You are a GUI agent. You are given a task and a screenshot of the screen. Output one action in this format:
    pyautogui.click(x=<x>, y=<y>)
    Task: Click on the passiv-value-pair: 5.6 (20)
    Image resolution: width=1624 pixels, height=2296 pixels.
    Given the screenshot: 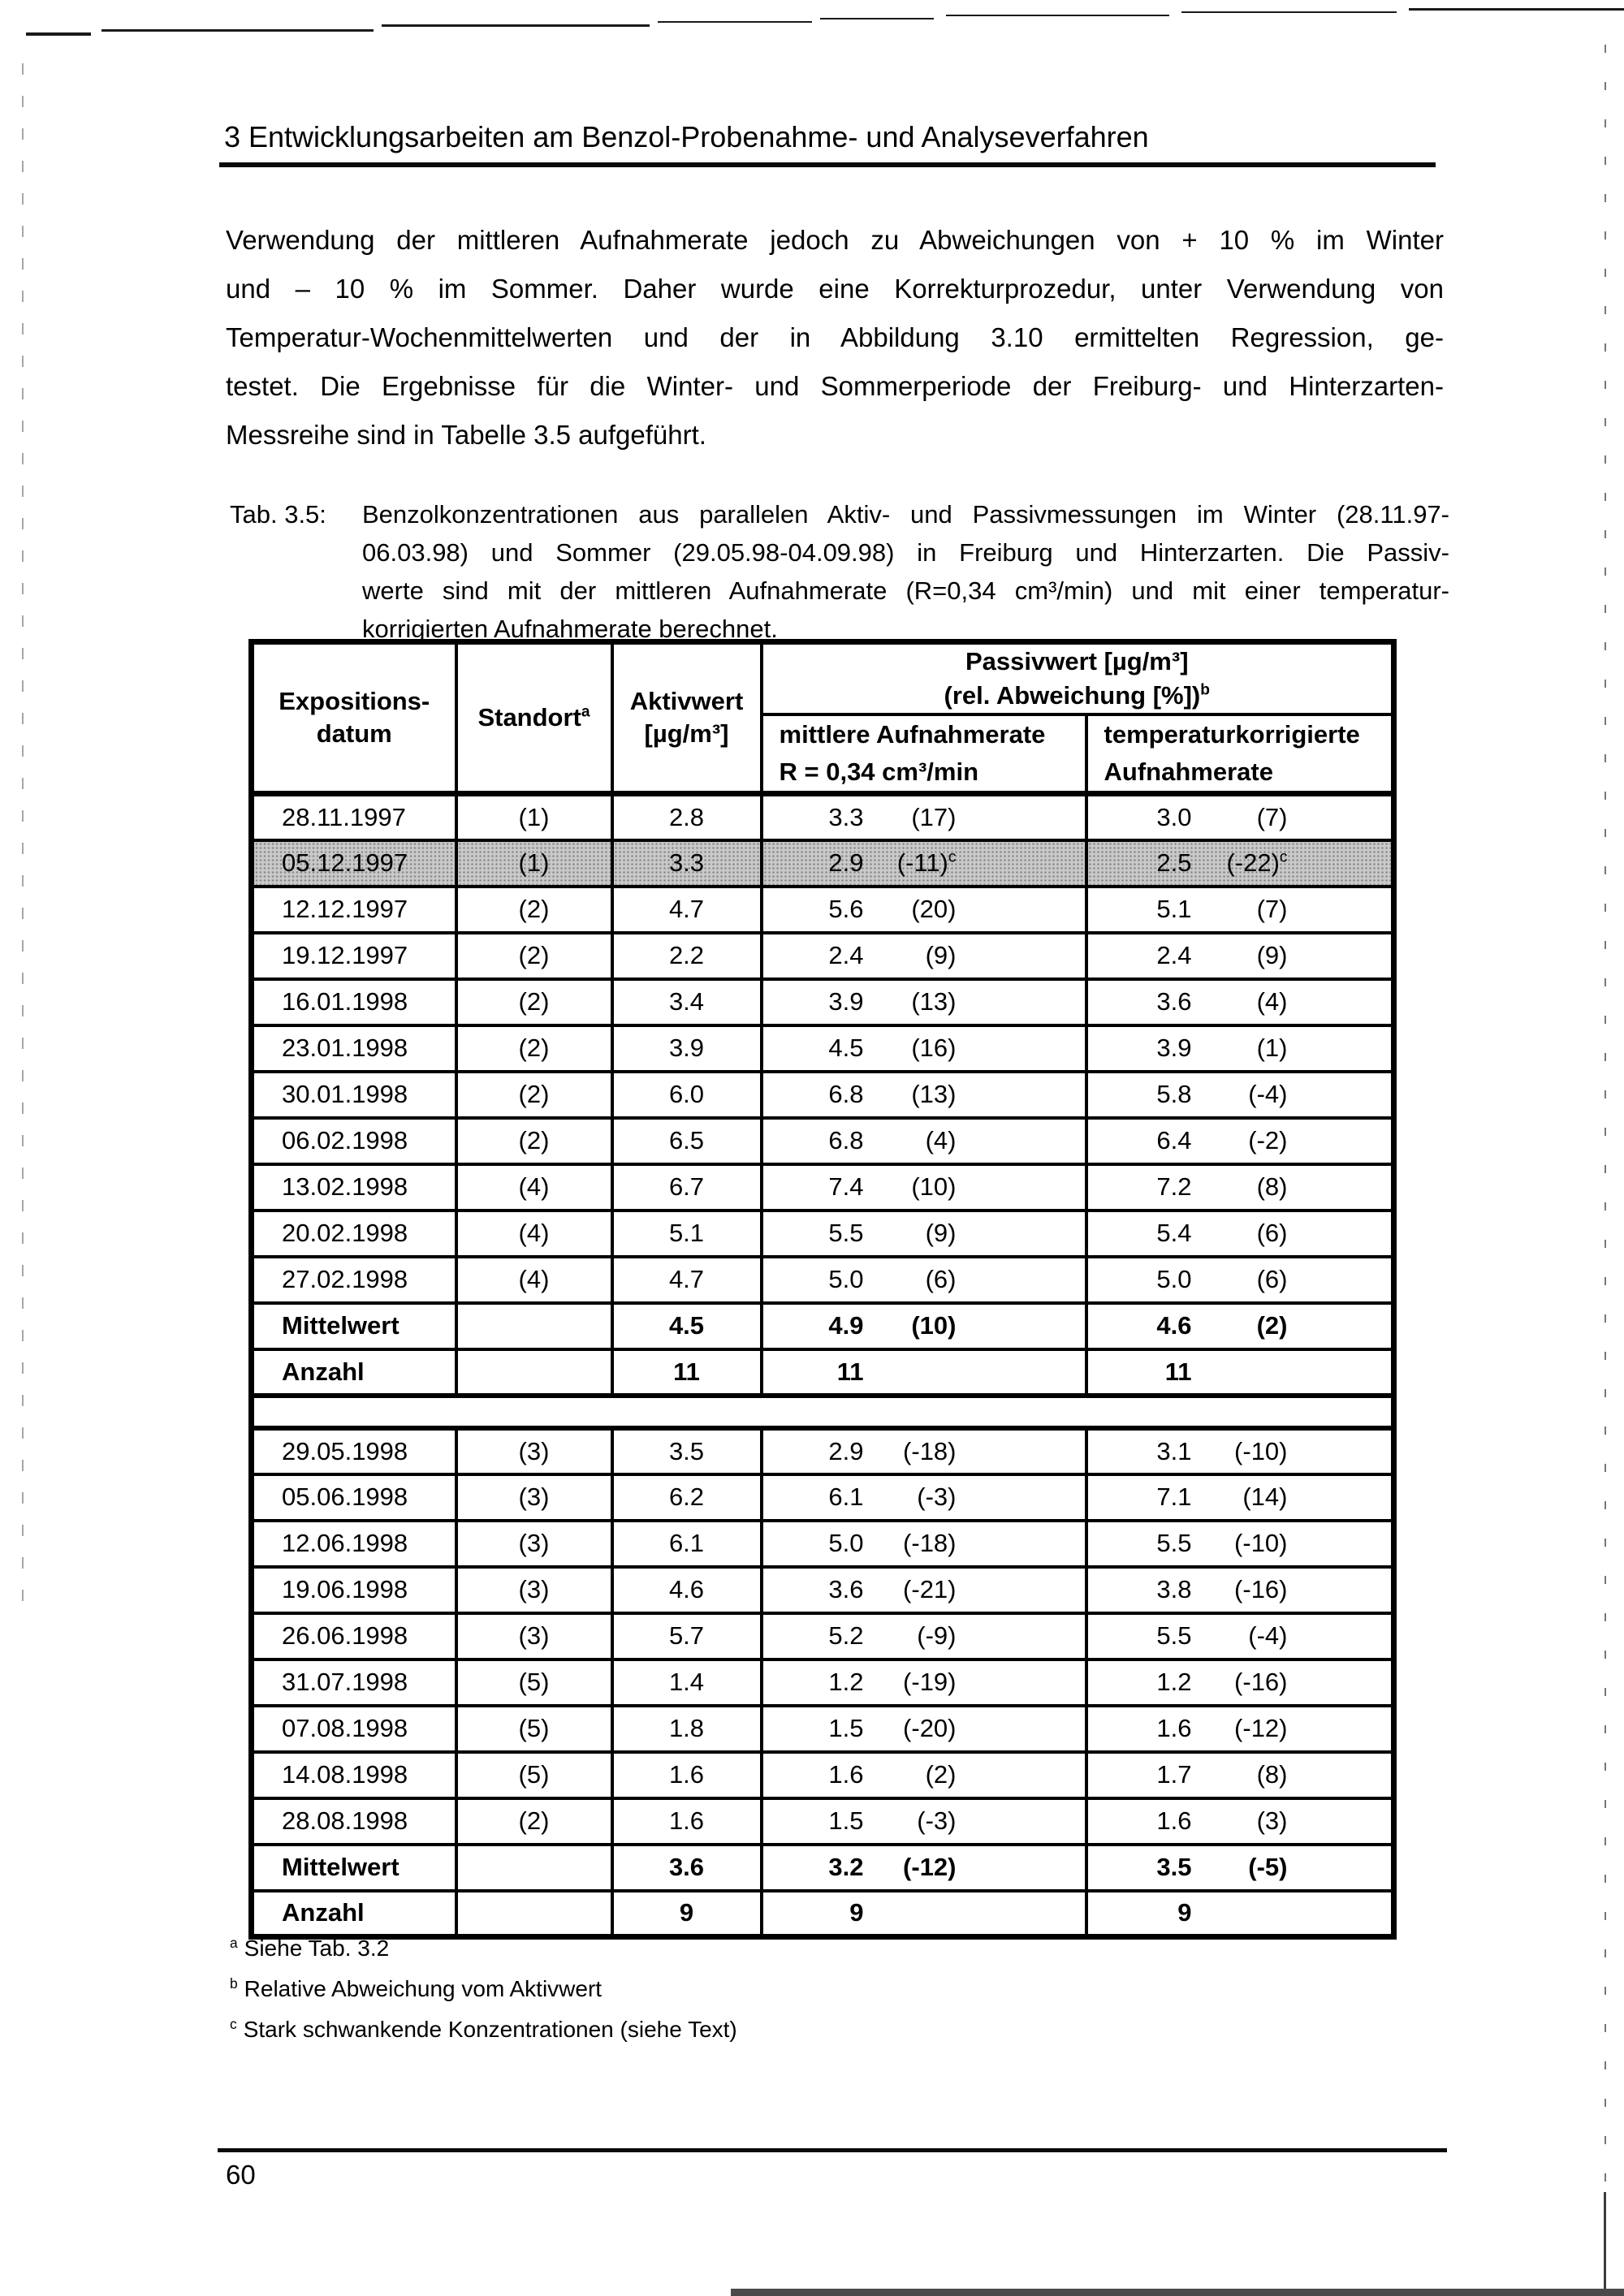 What is the action you would take?
    pyautogui.click(x=924, y=910)
    